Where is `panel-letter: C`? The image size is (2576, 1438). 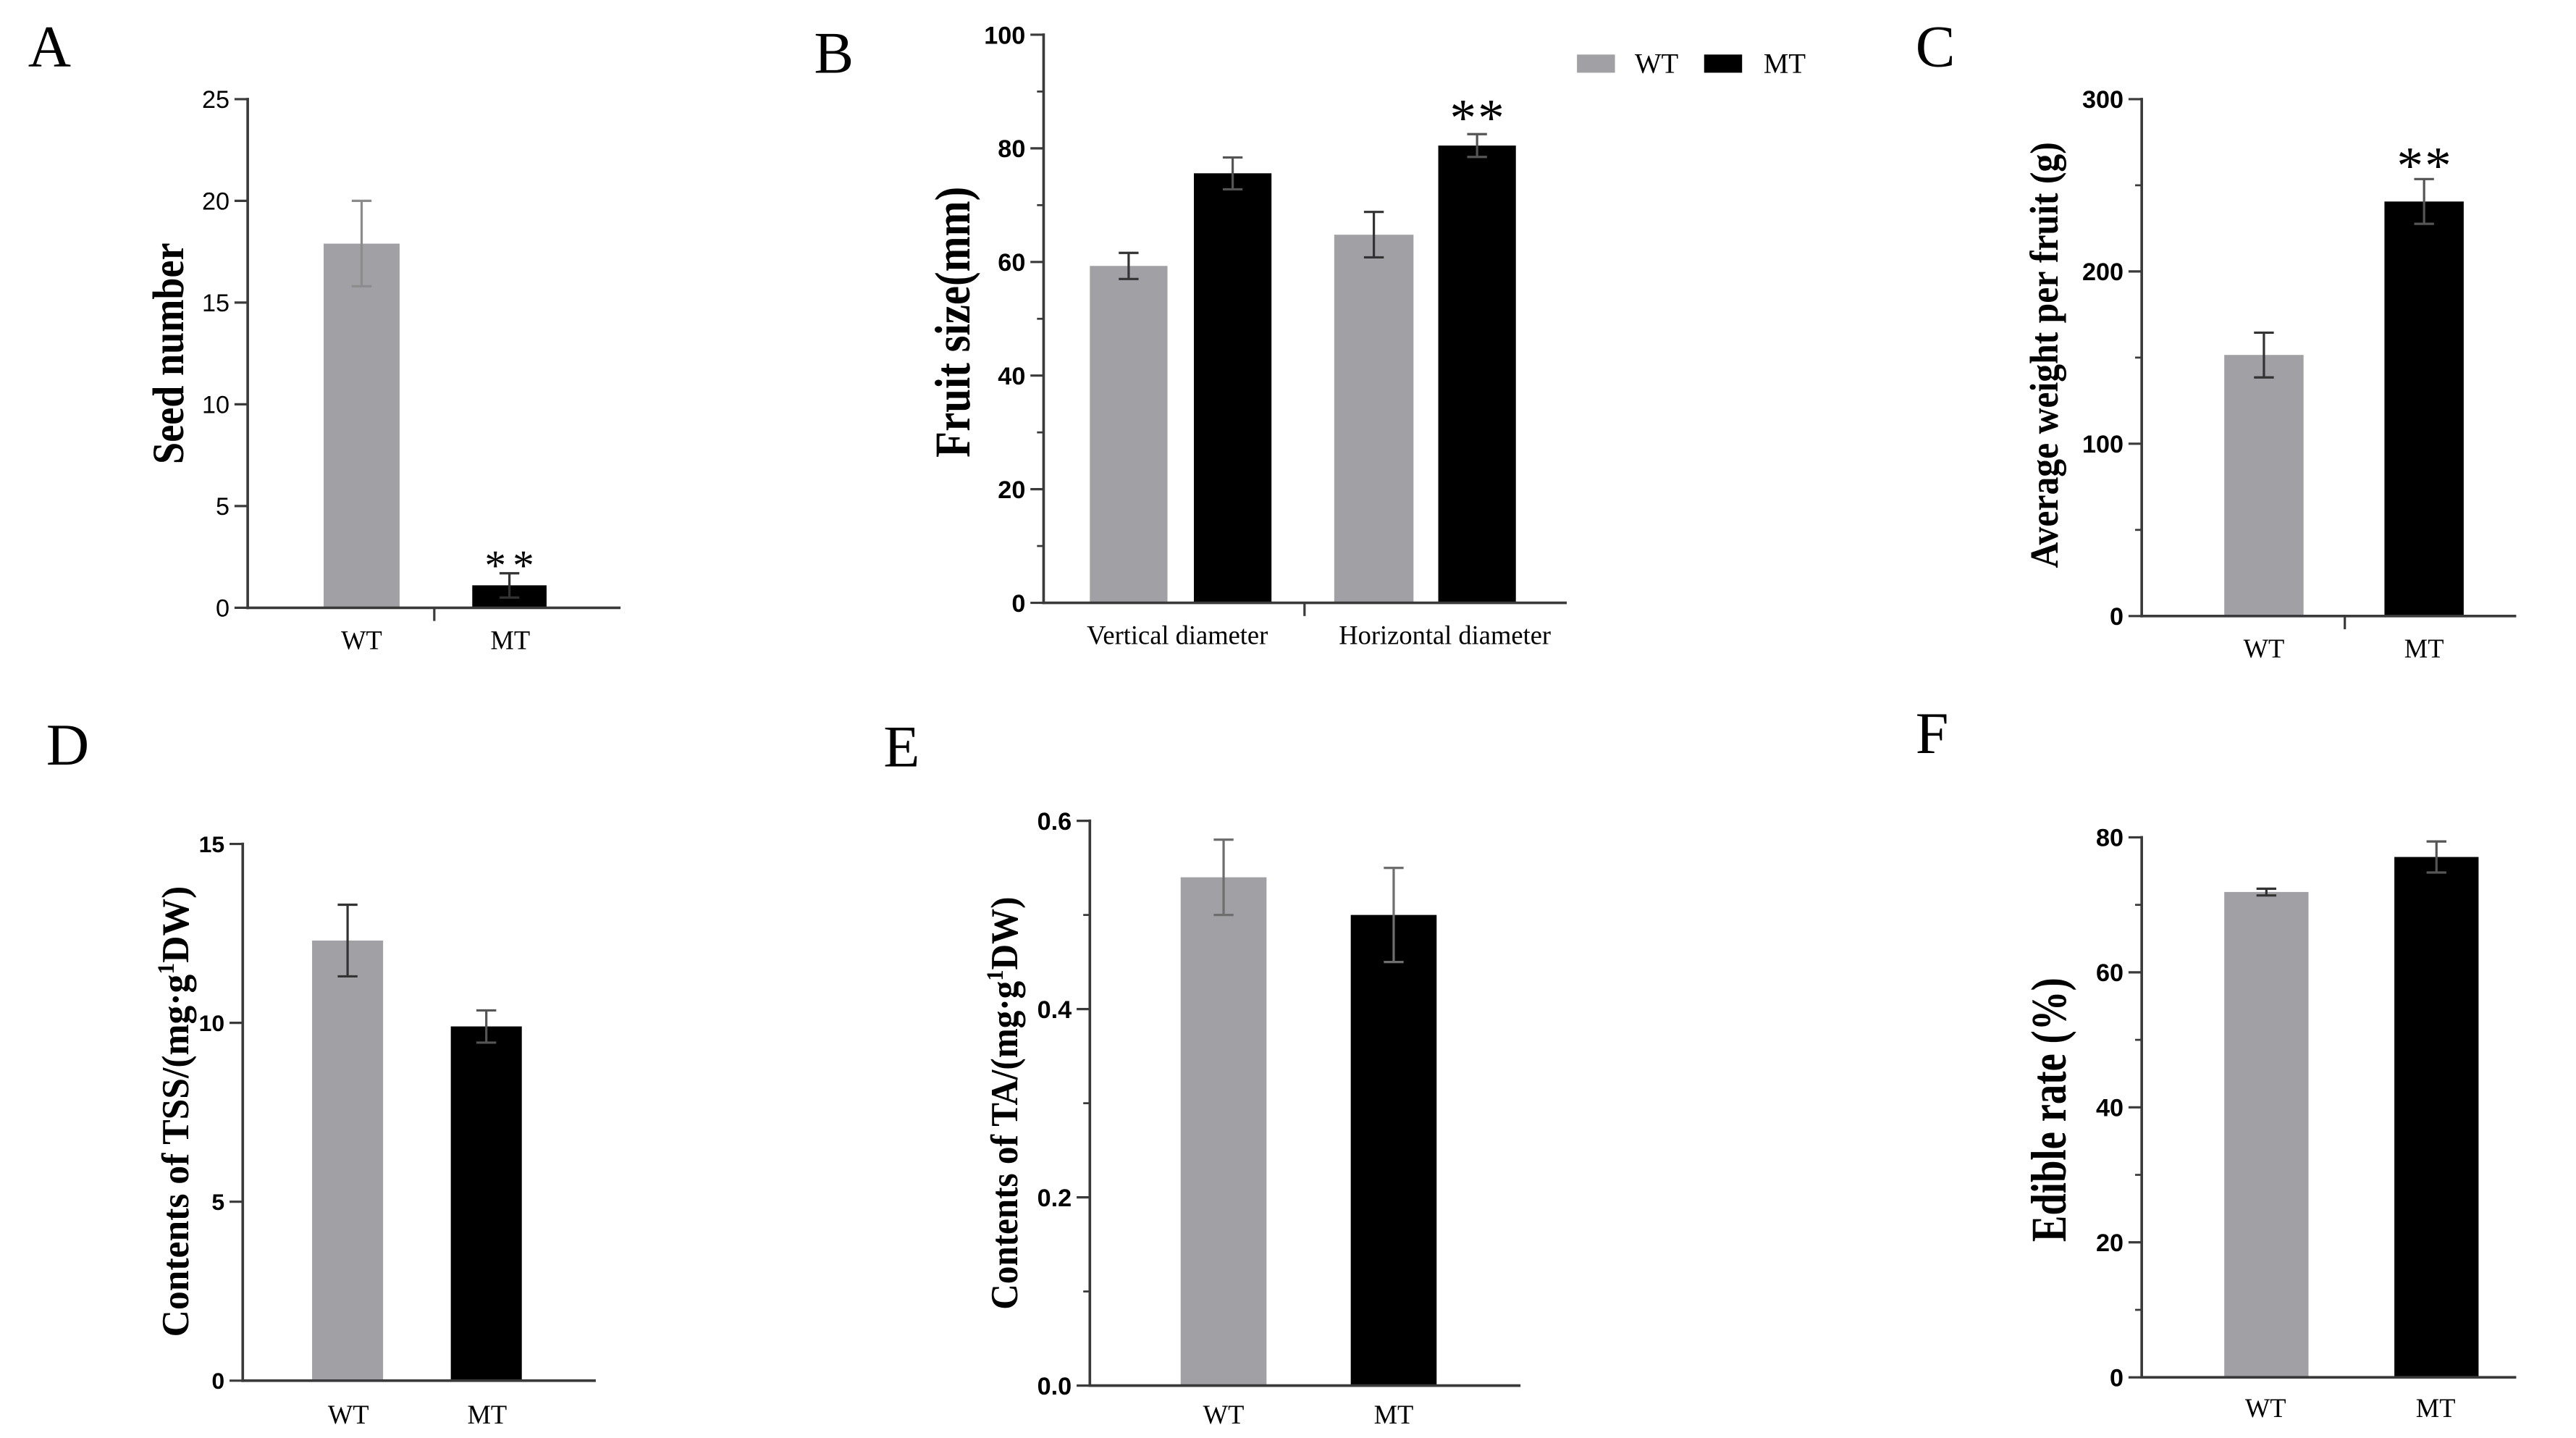
panel-letter: C is located at coordinates (1936, 46).